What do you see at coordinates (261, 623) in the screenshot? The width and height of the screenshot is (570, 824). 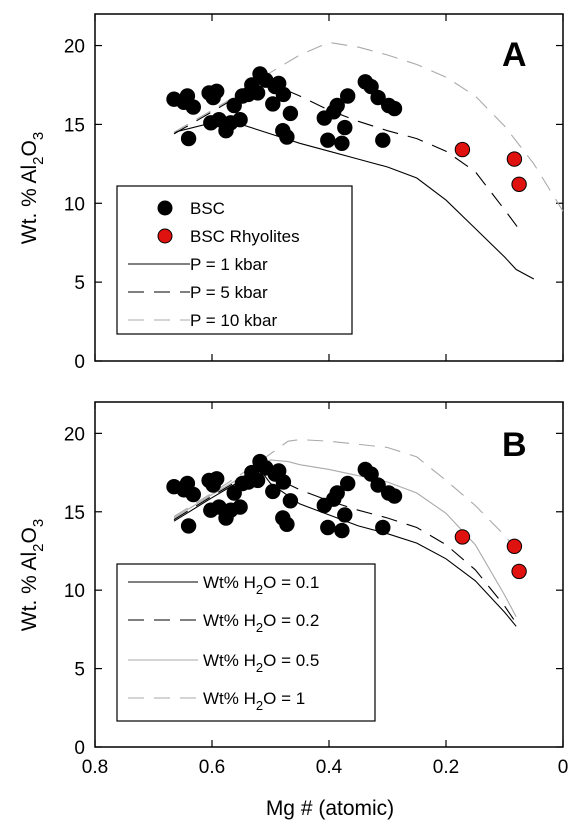 I see `legend-h2o-02-label: Wt% H2O = 0.2` at bounding box center [261, 623].